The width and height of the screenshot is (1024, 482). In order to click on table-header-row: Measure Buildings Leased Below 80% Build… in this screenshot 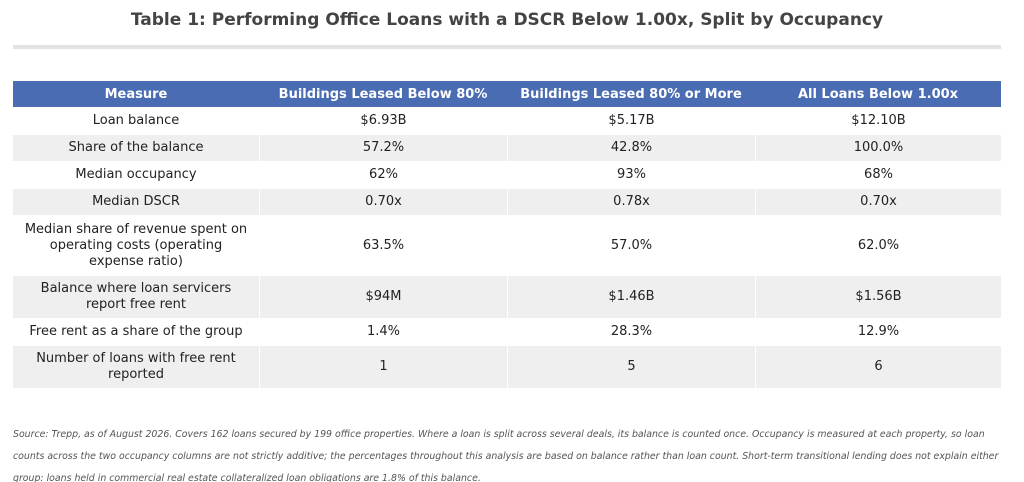, I will do `click(507, 94)`.